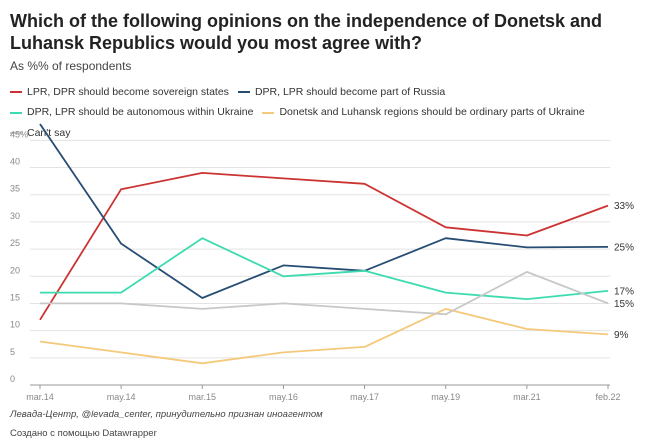 The width and height of the screenshot is (668, 447). Describe the element at coordinates (15, 162) in the screenshot. I see `y-tick-label: 40` at that location.